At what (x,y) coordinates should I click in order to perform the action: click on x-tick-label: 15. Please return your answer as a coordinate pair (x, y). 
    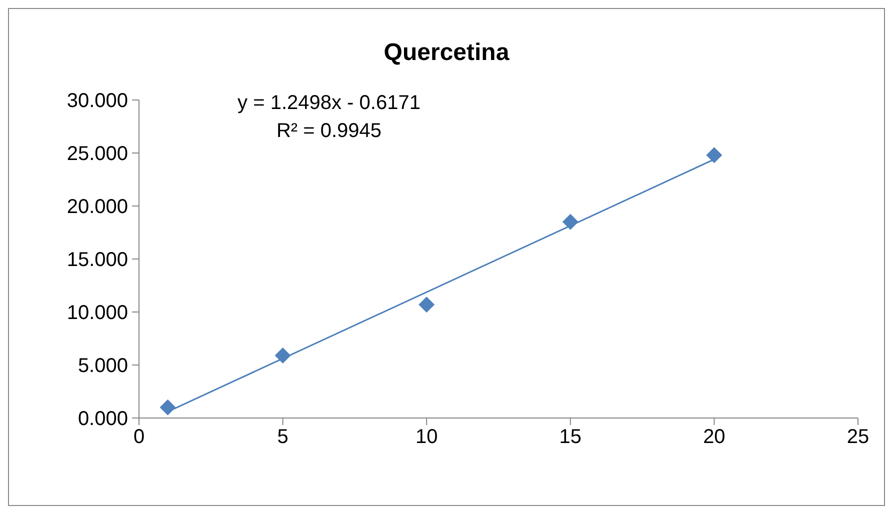
    Looking at the image, I should click on (570, 437).